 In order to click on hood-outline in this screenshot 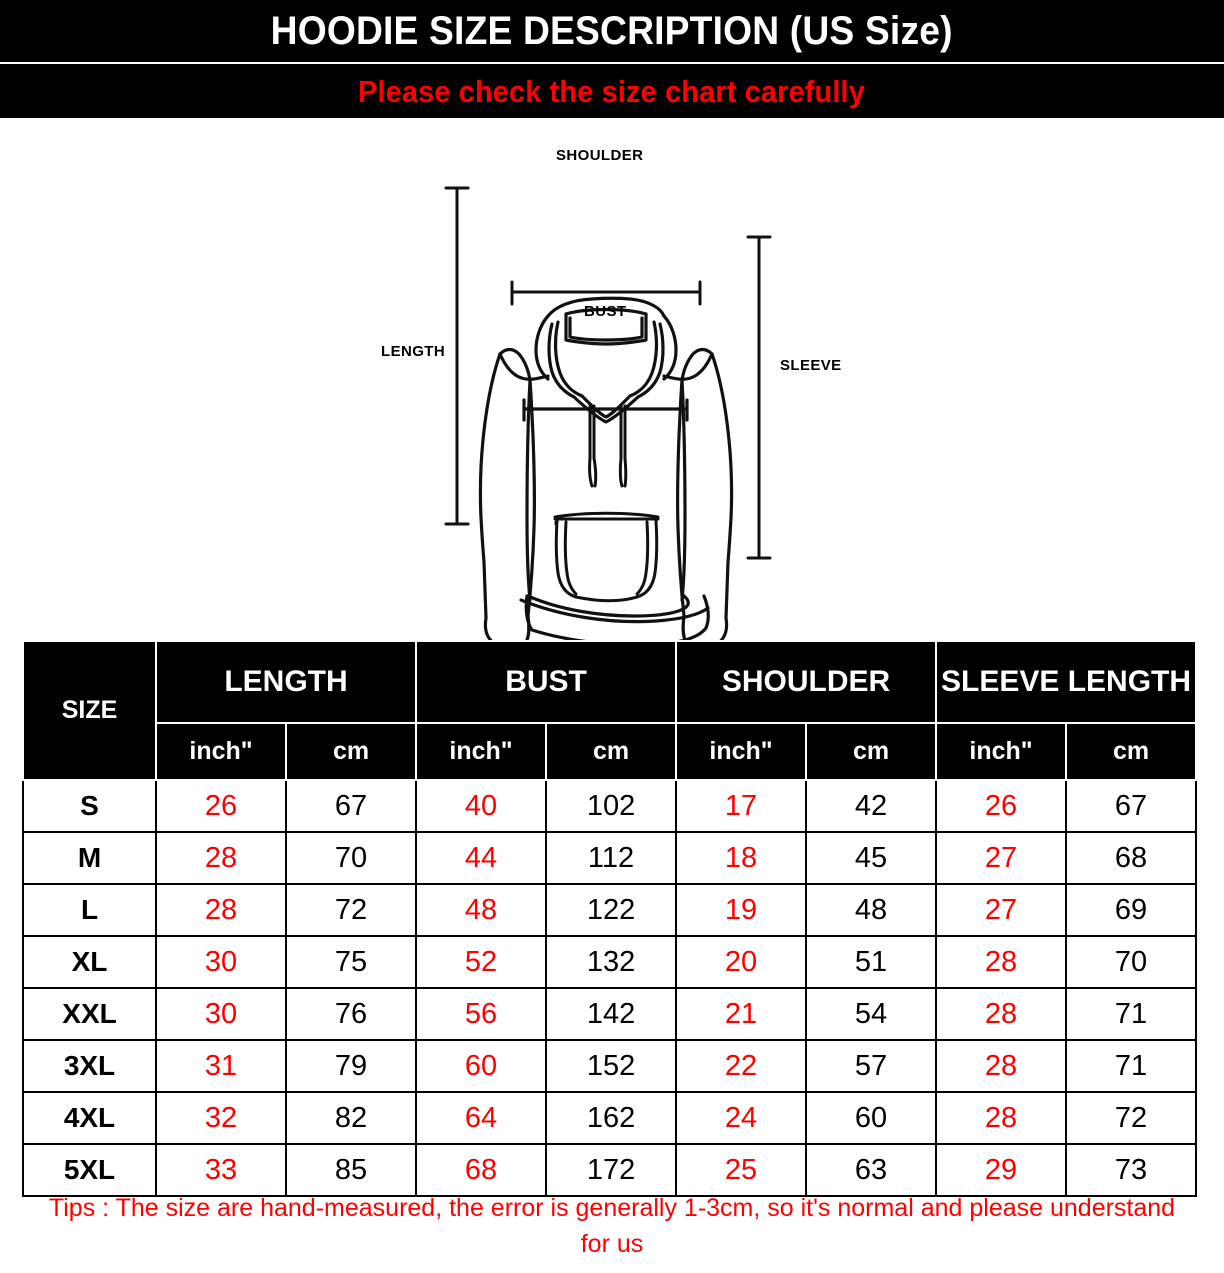, I will do `click(606, 360)`.